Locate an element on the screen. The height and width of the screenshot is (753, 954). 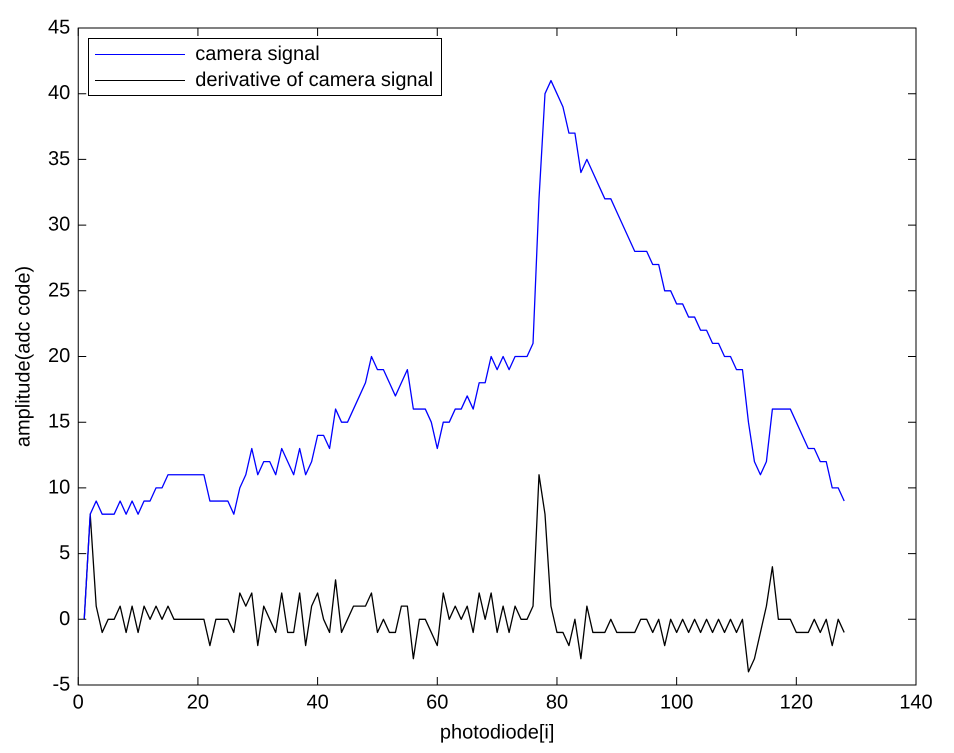
y-axis-title: amplitude(adc code) is located at coordinates (23, 357).